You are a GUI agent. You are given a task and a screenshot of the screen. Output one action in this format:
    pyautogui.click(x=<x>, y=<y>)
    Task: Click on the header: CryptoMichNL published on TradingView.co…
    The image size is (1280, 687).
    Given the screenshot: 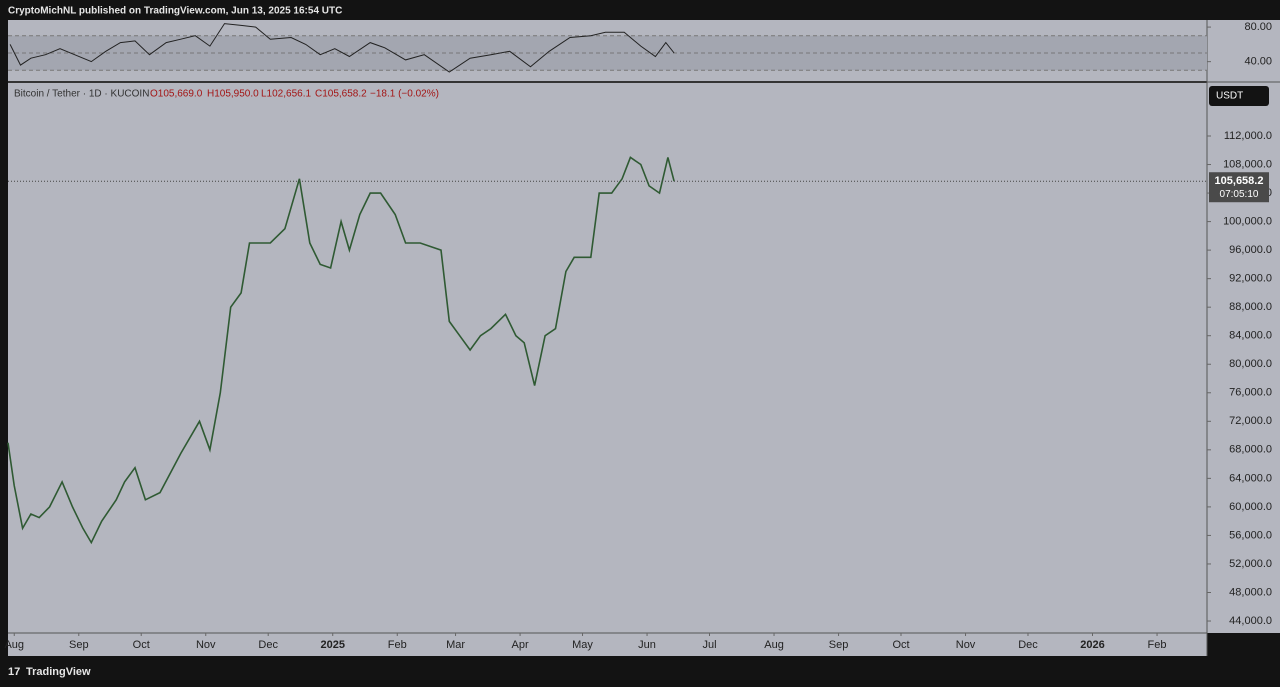 What is the action you would take?
    pyautogui.click(x=175, y=11)
    